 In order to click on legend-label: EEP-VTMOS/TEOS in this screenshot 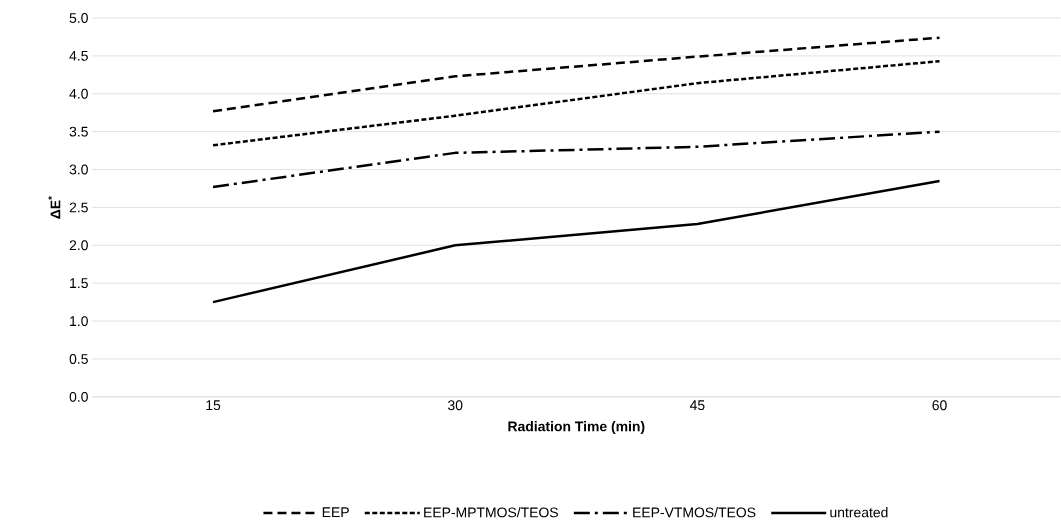, I will do `click(694, 512)`.